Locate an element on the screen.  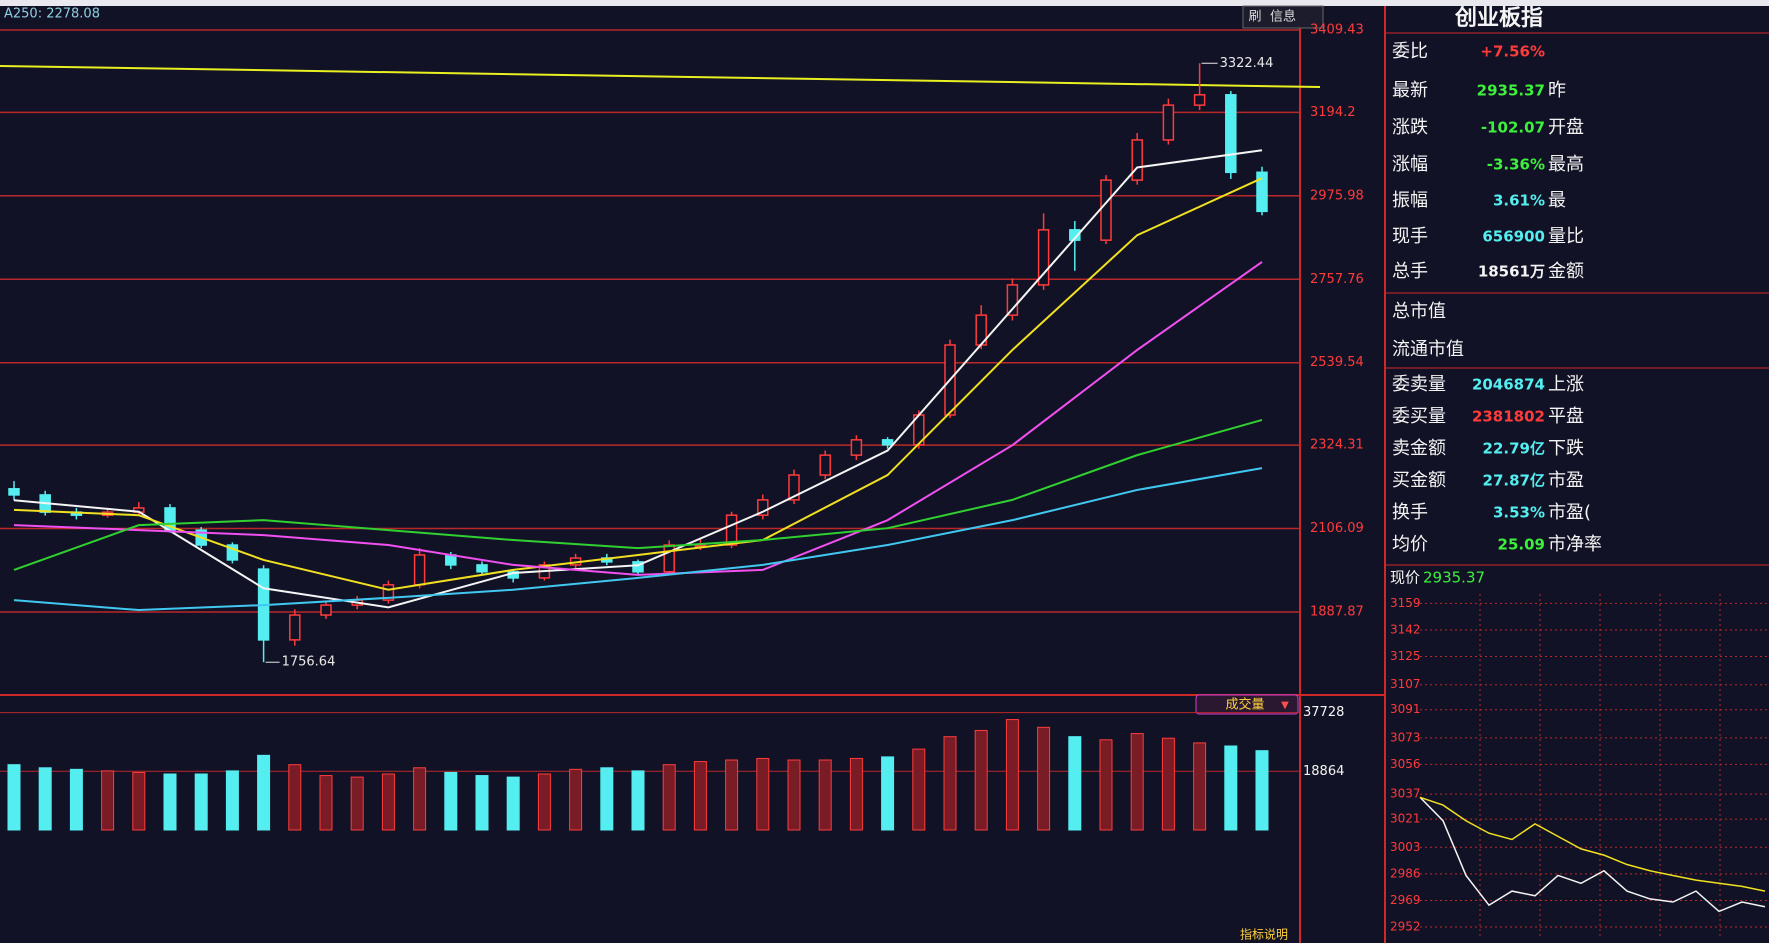
row-value: 656900 is located at coordinates (1513, 237).